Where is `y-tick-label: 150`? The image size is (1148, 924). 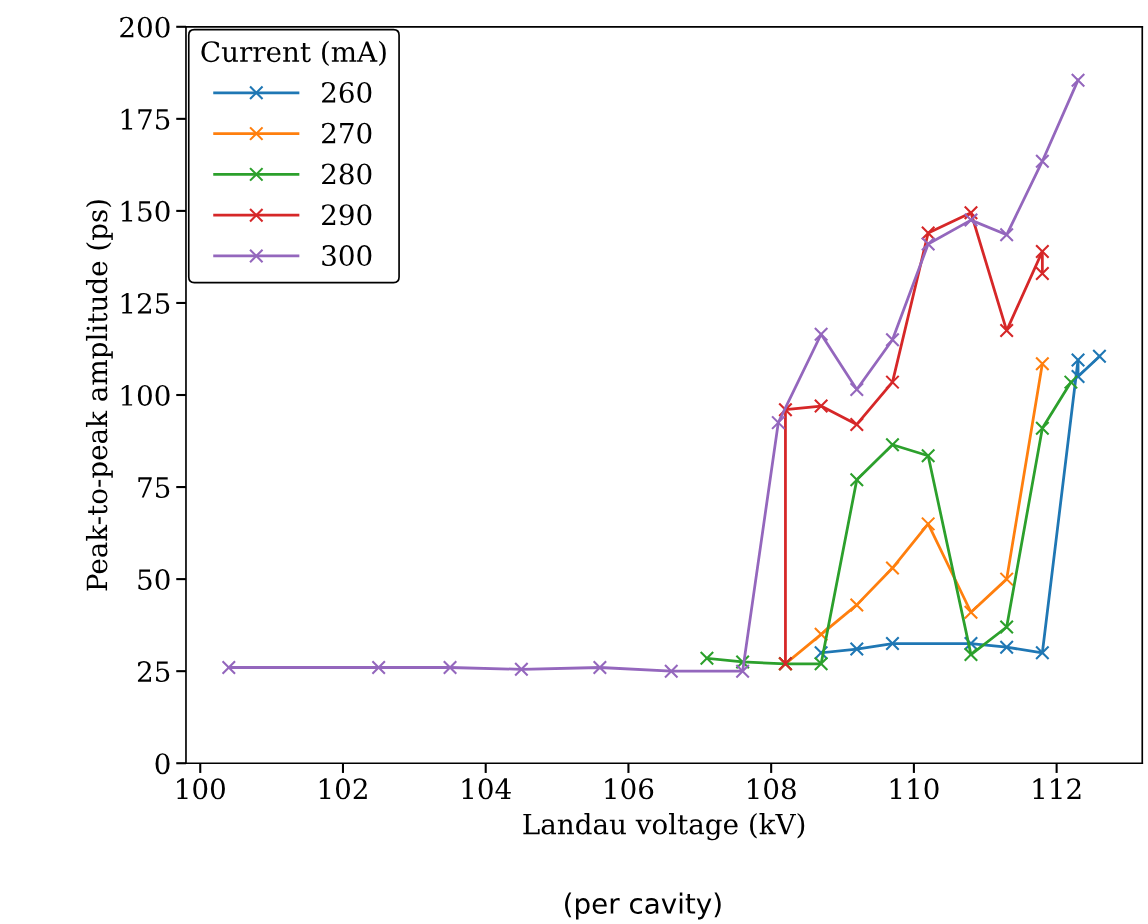
y-tick-label: 150 is located at coordinates (145, 211).